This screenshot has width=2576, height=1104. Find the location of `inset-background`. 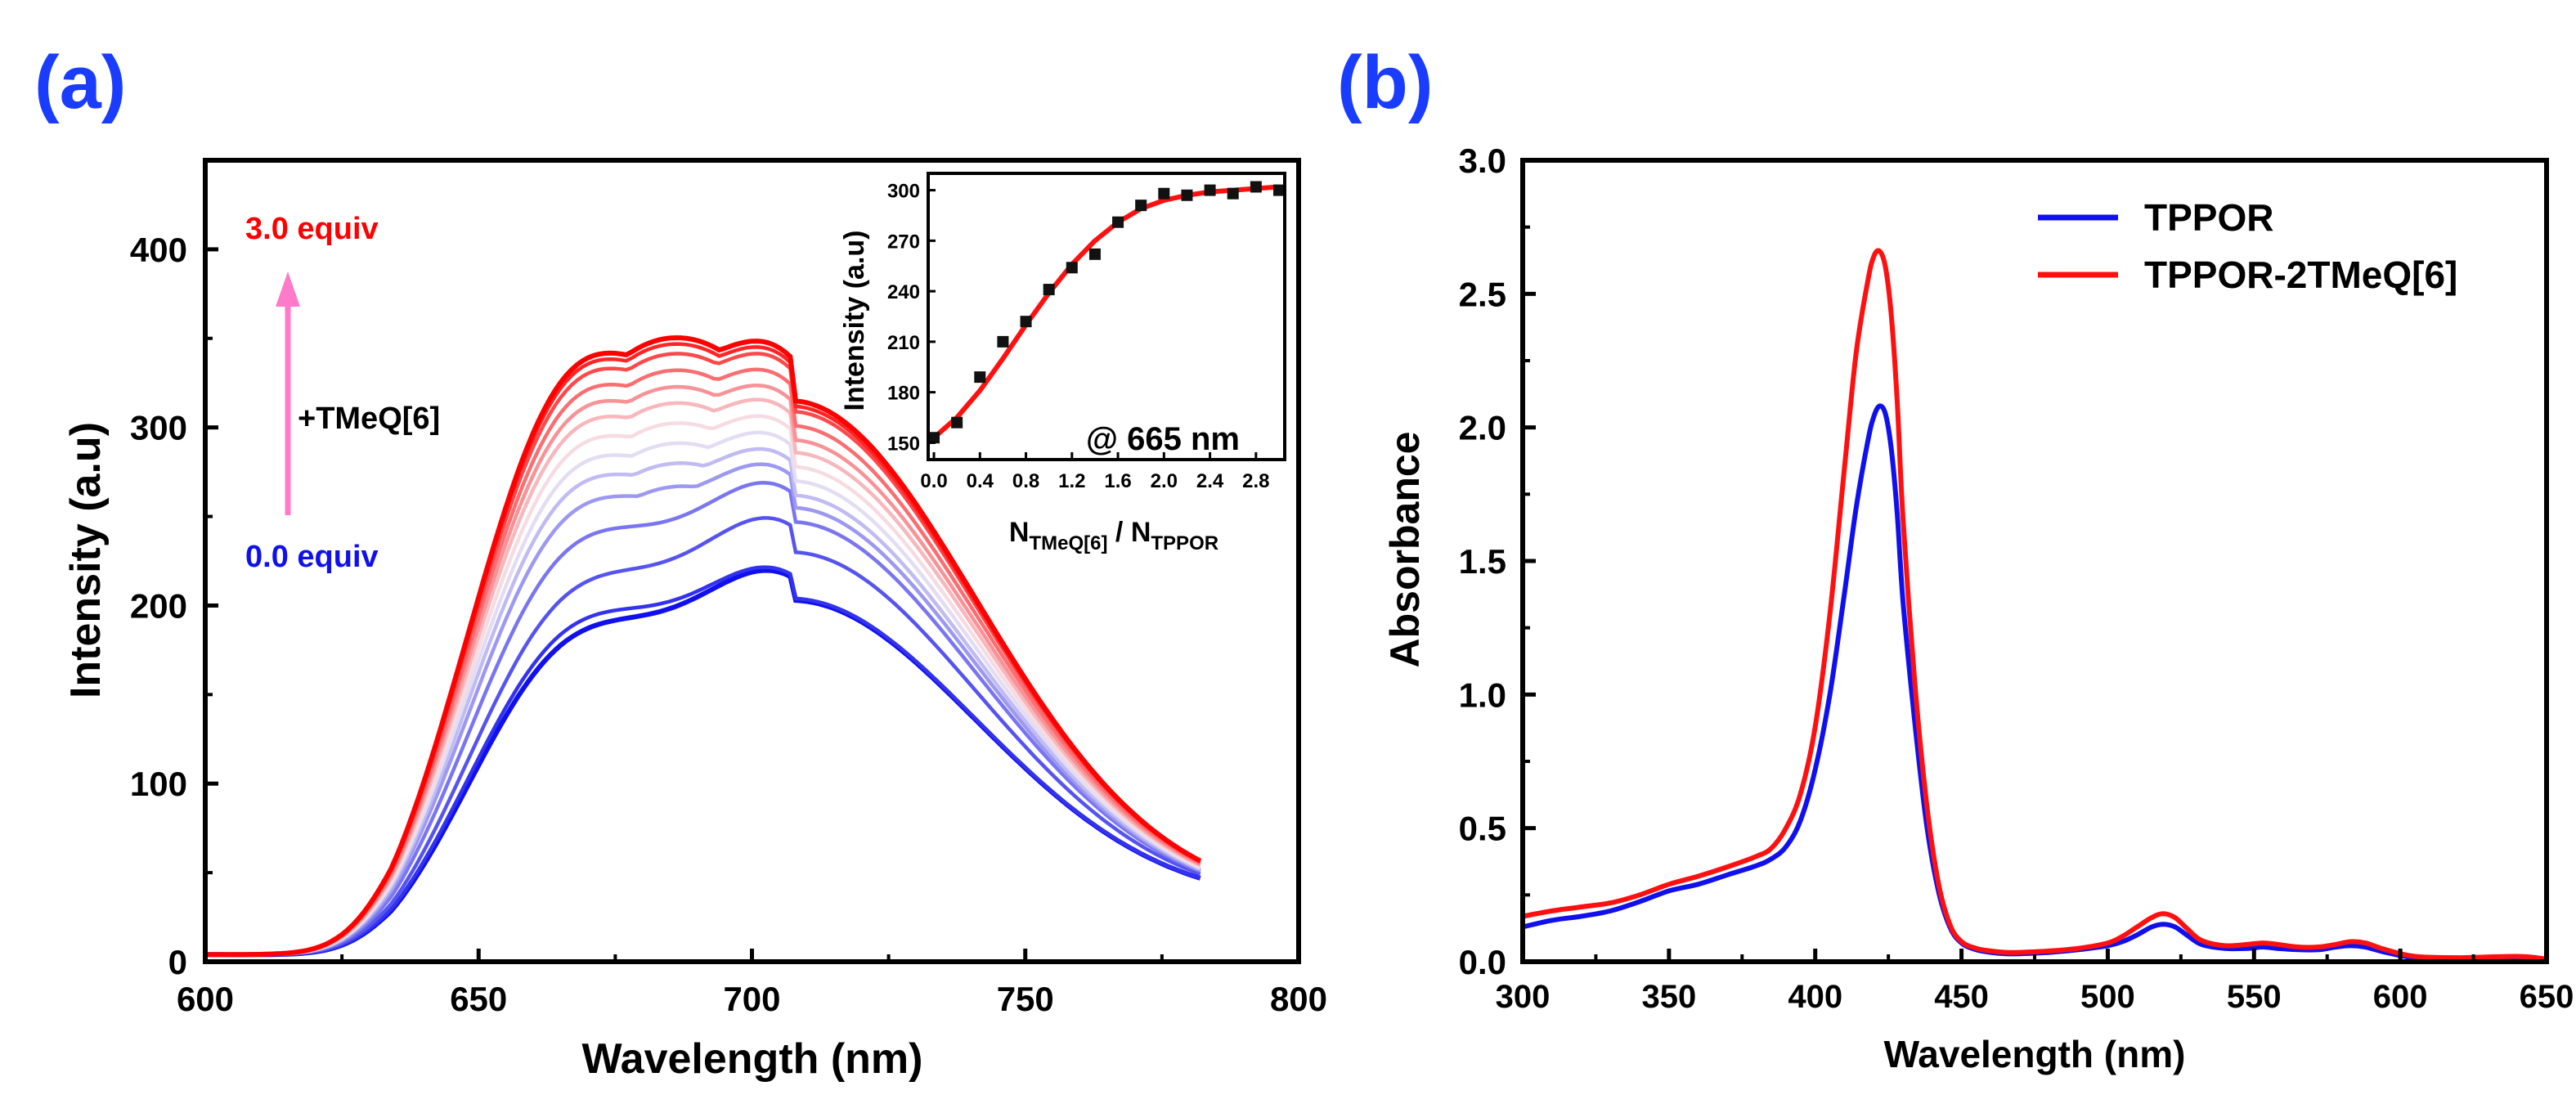

inset-background is located at coordinates (1106, 316).